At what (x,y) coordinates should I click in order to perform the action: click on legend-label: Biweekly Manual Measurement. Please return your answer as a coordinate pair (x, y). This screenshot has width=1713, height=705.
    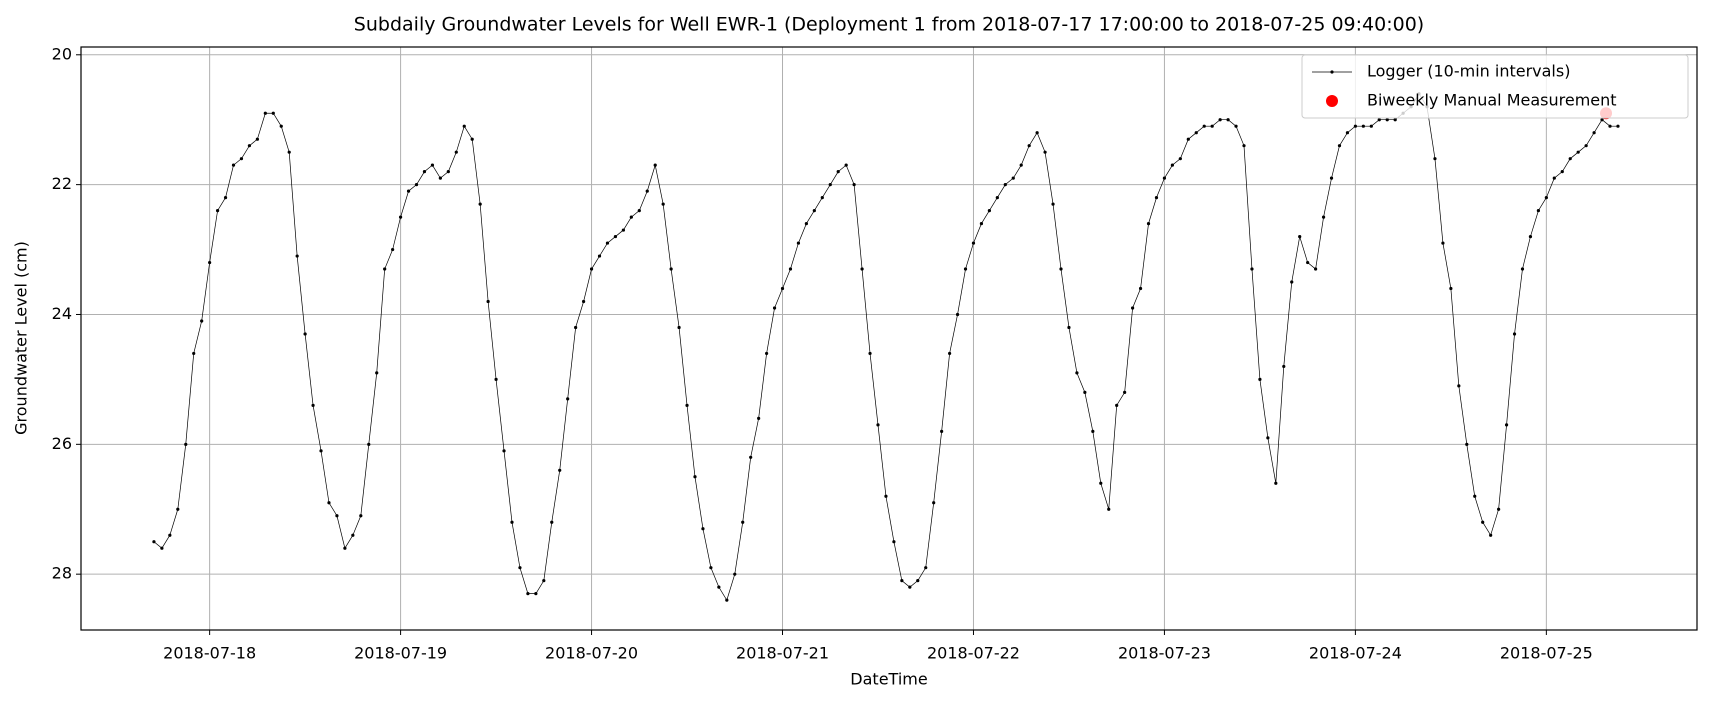
    Looking at the image, I should click on (1492, 100).